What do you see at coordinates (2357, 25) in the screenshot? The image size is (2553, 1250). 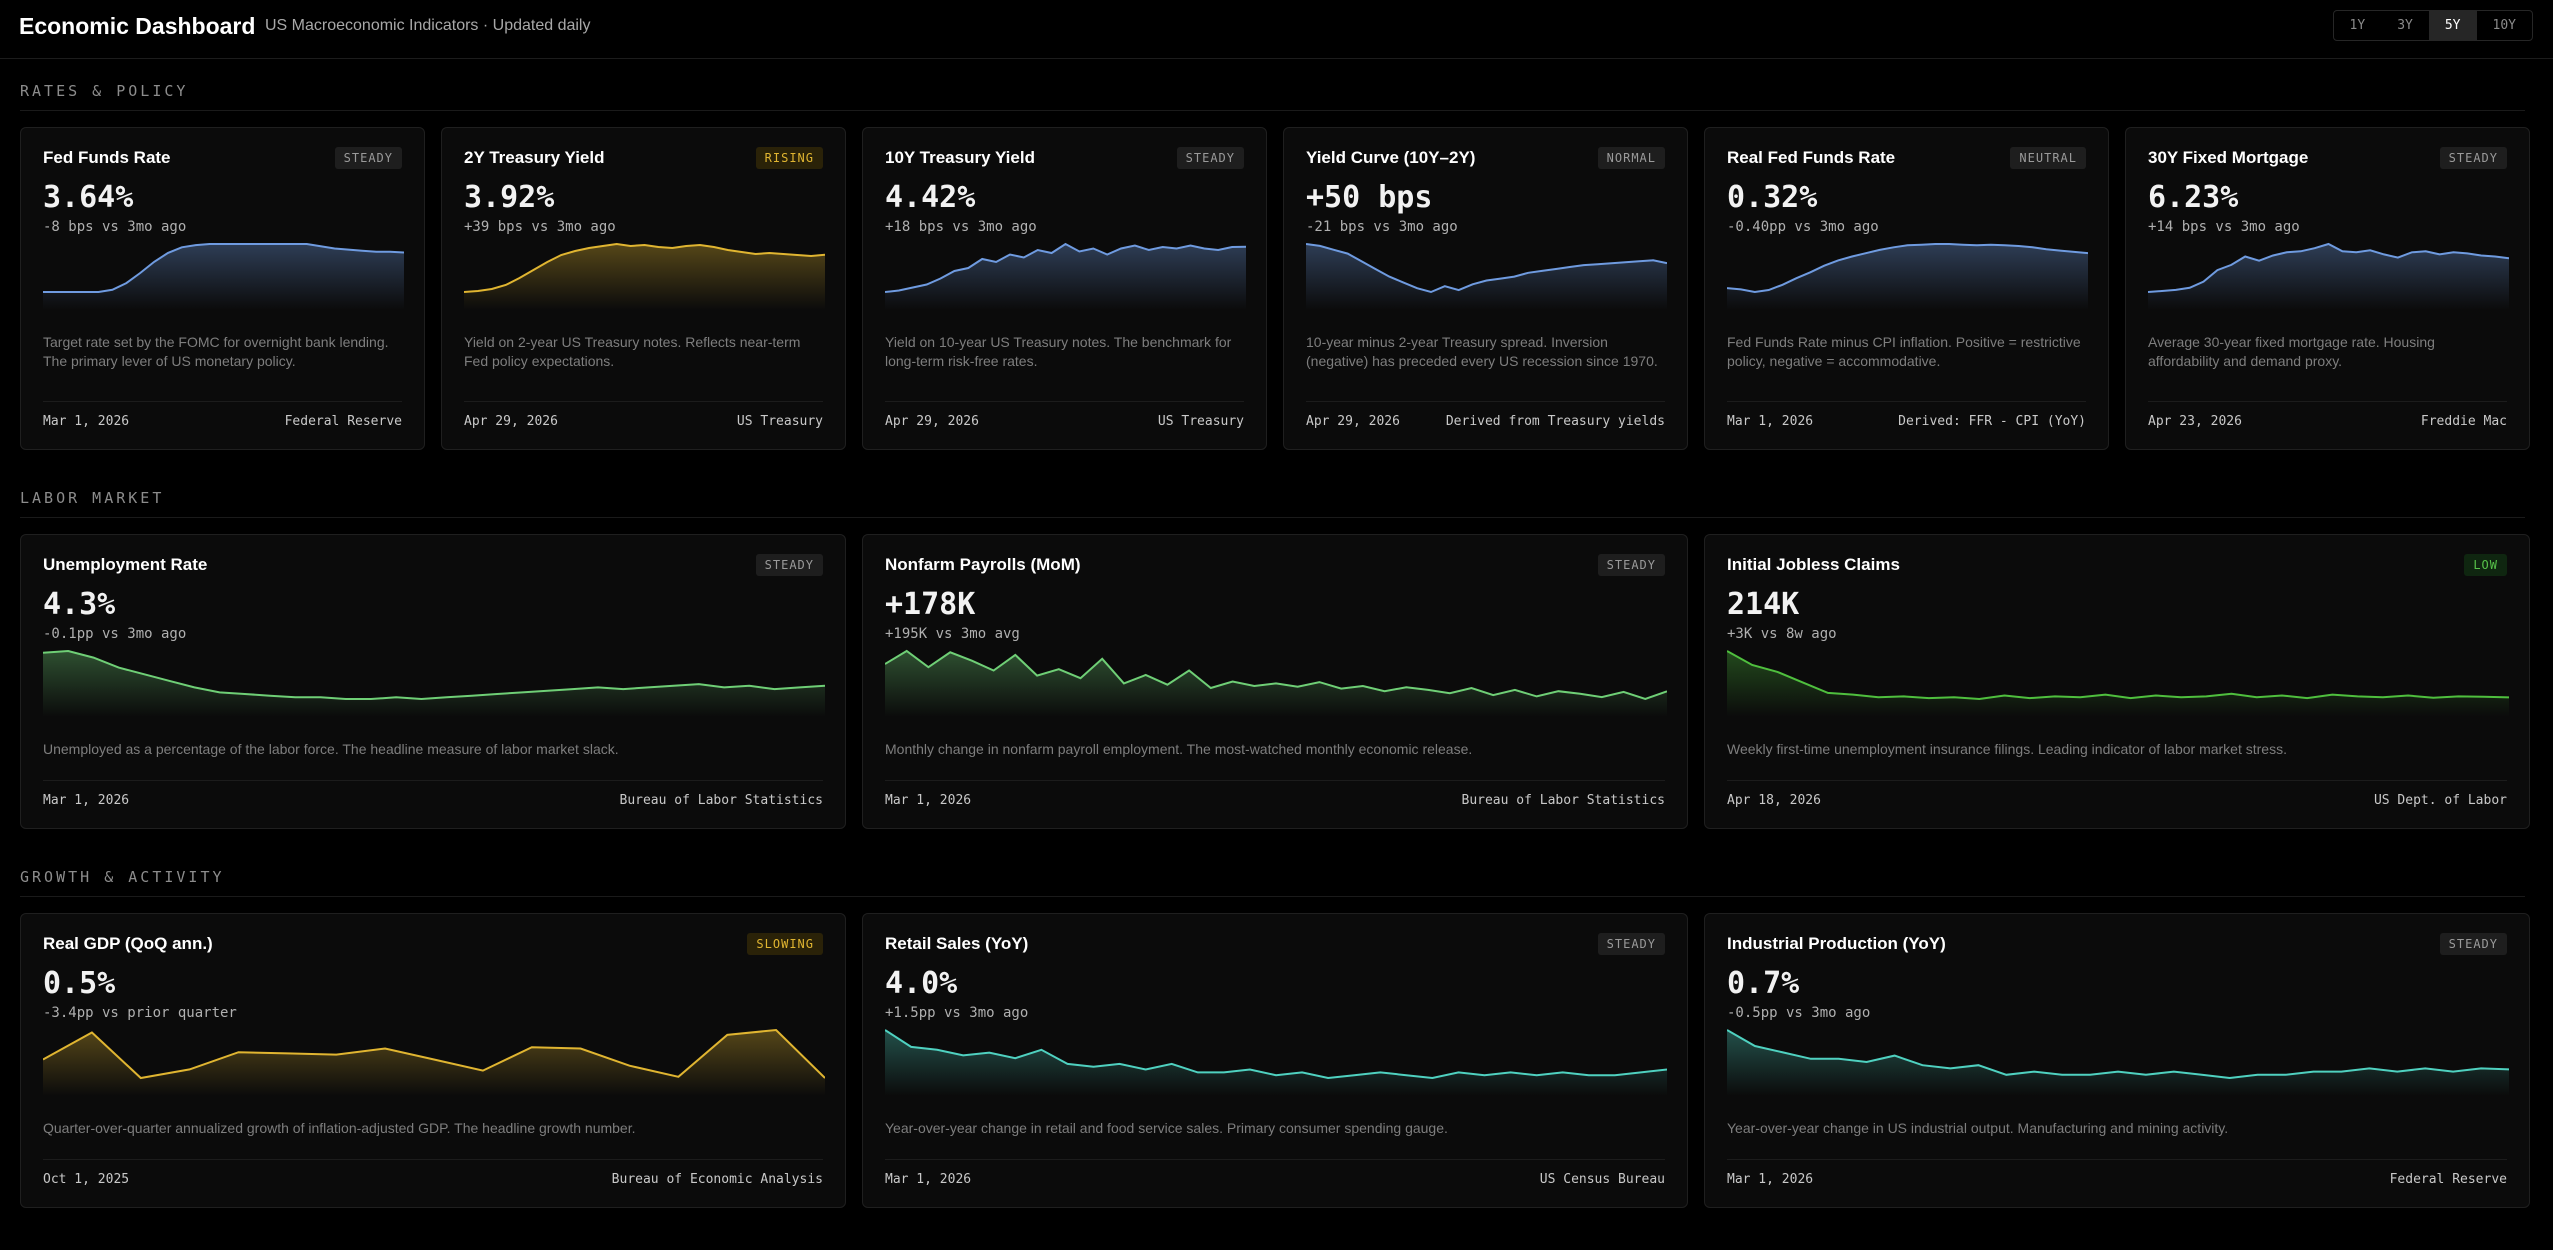 I see `range-1y-button: 1Y` at bounding box center [2357, 25].